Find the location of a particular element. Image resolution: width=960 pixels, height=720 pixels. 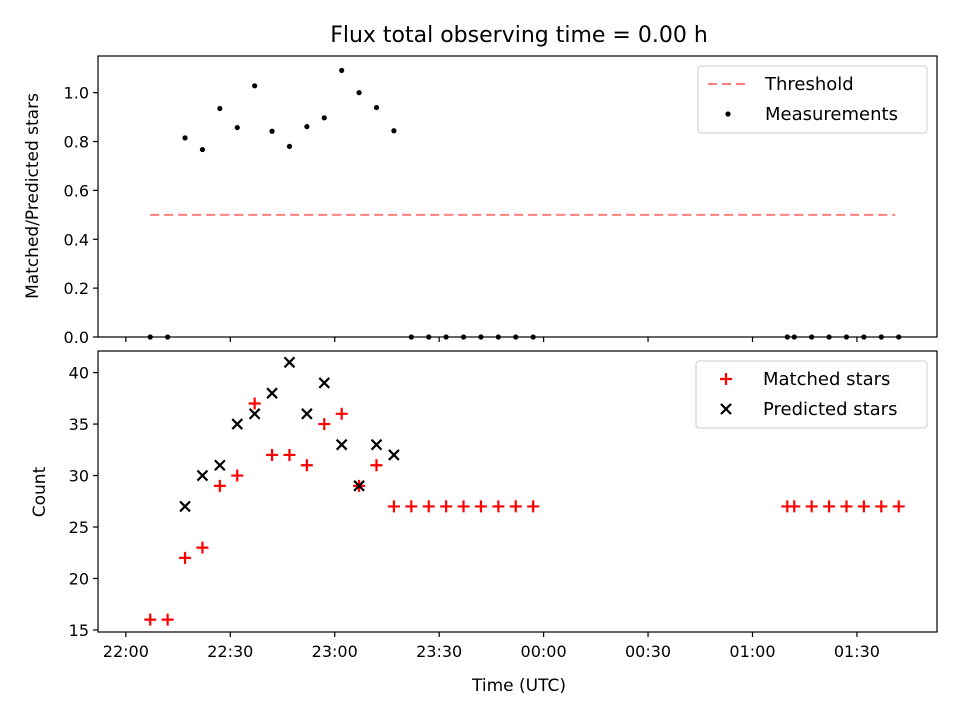

panel-ratio-legend: Threshold Measurements is located at coordinates (812, 99).